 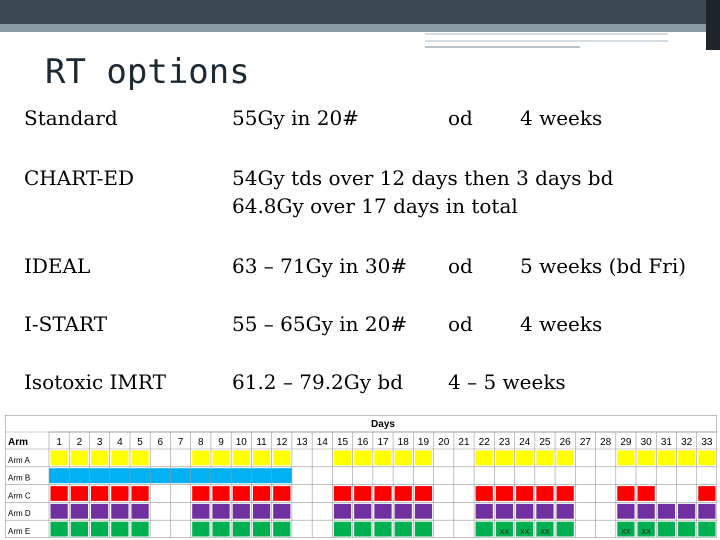 What do you see at coordinates (360, 28) in the screenshot?
I see `title-bar-stripe` at bounding box center [360, 28].